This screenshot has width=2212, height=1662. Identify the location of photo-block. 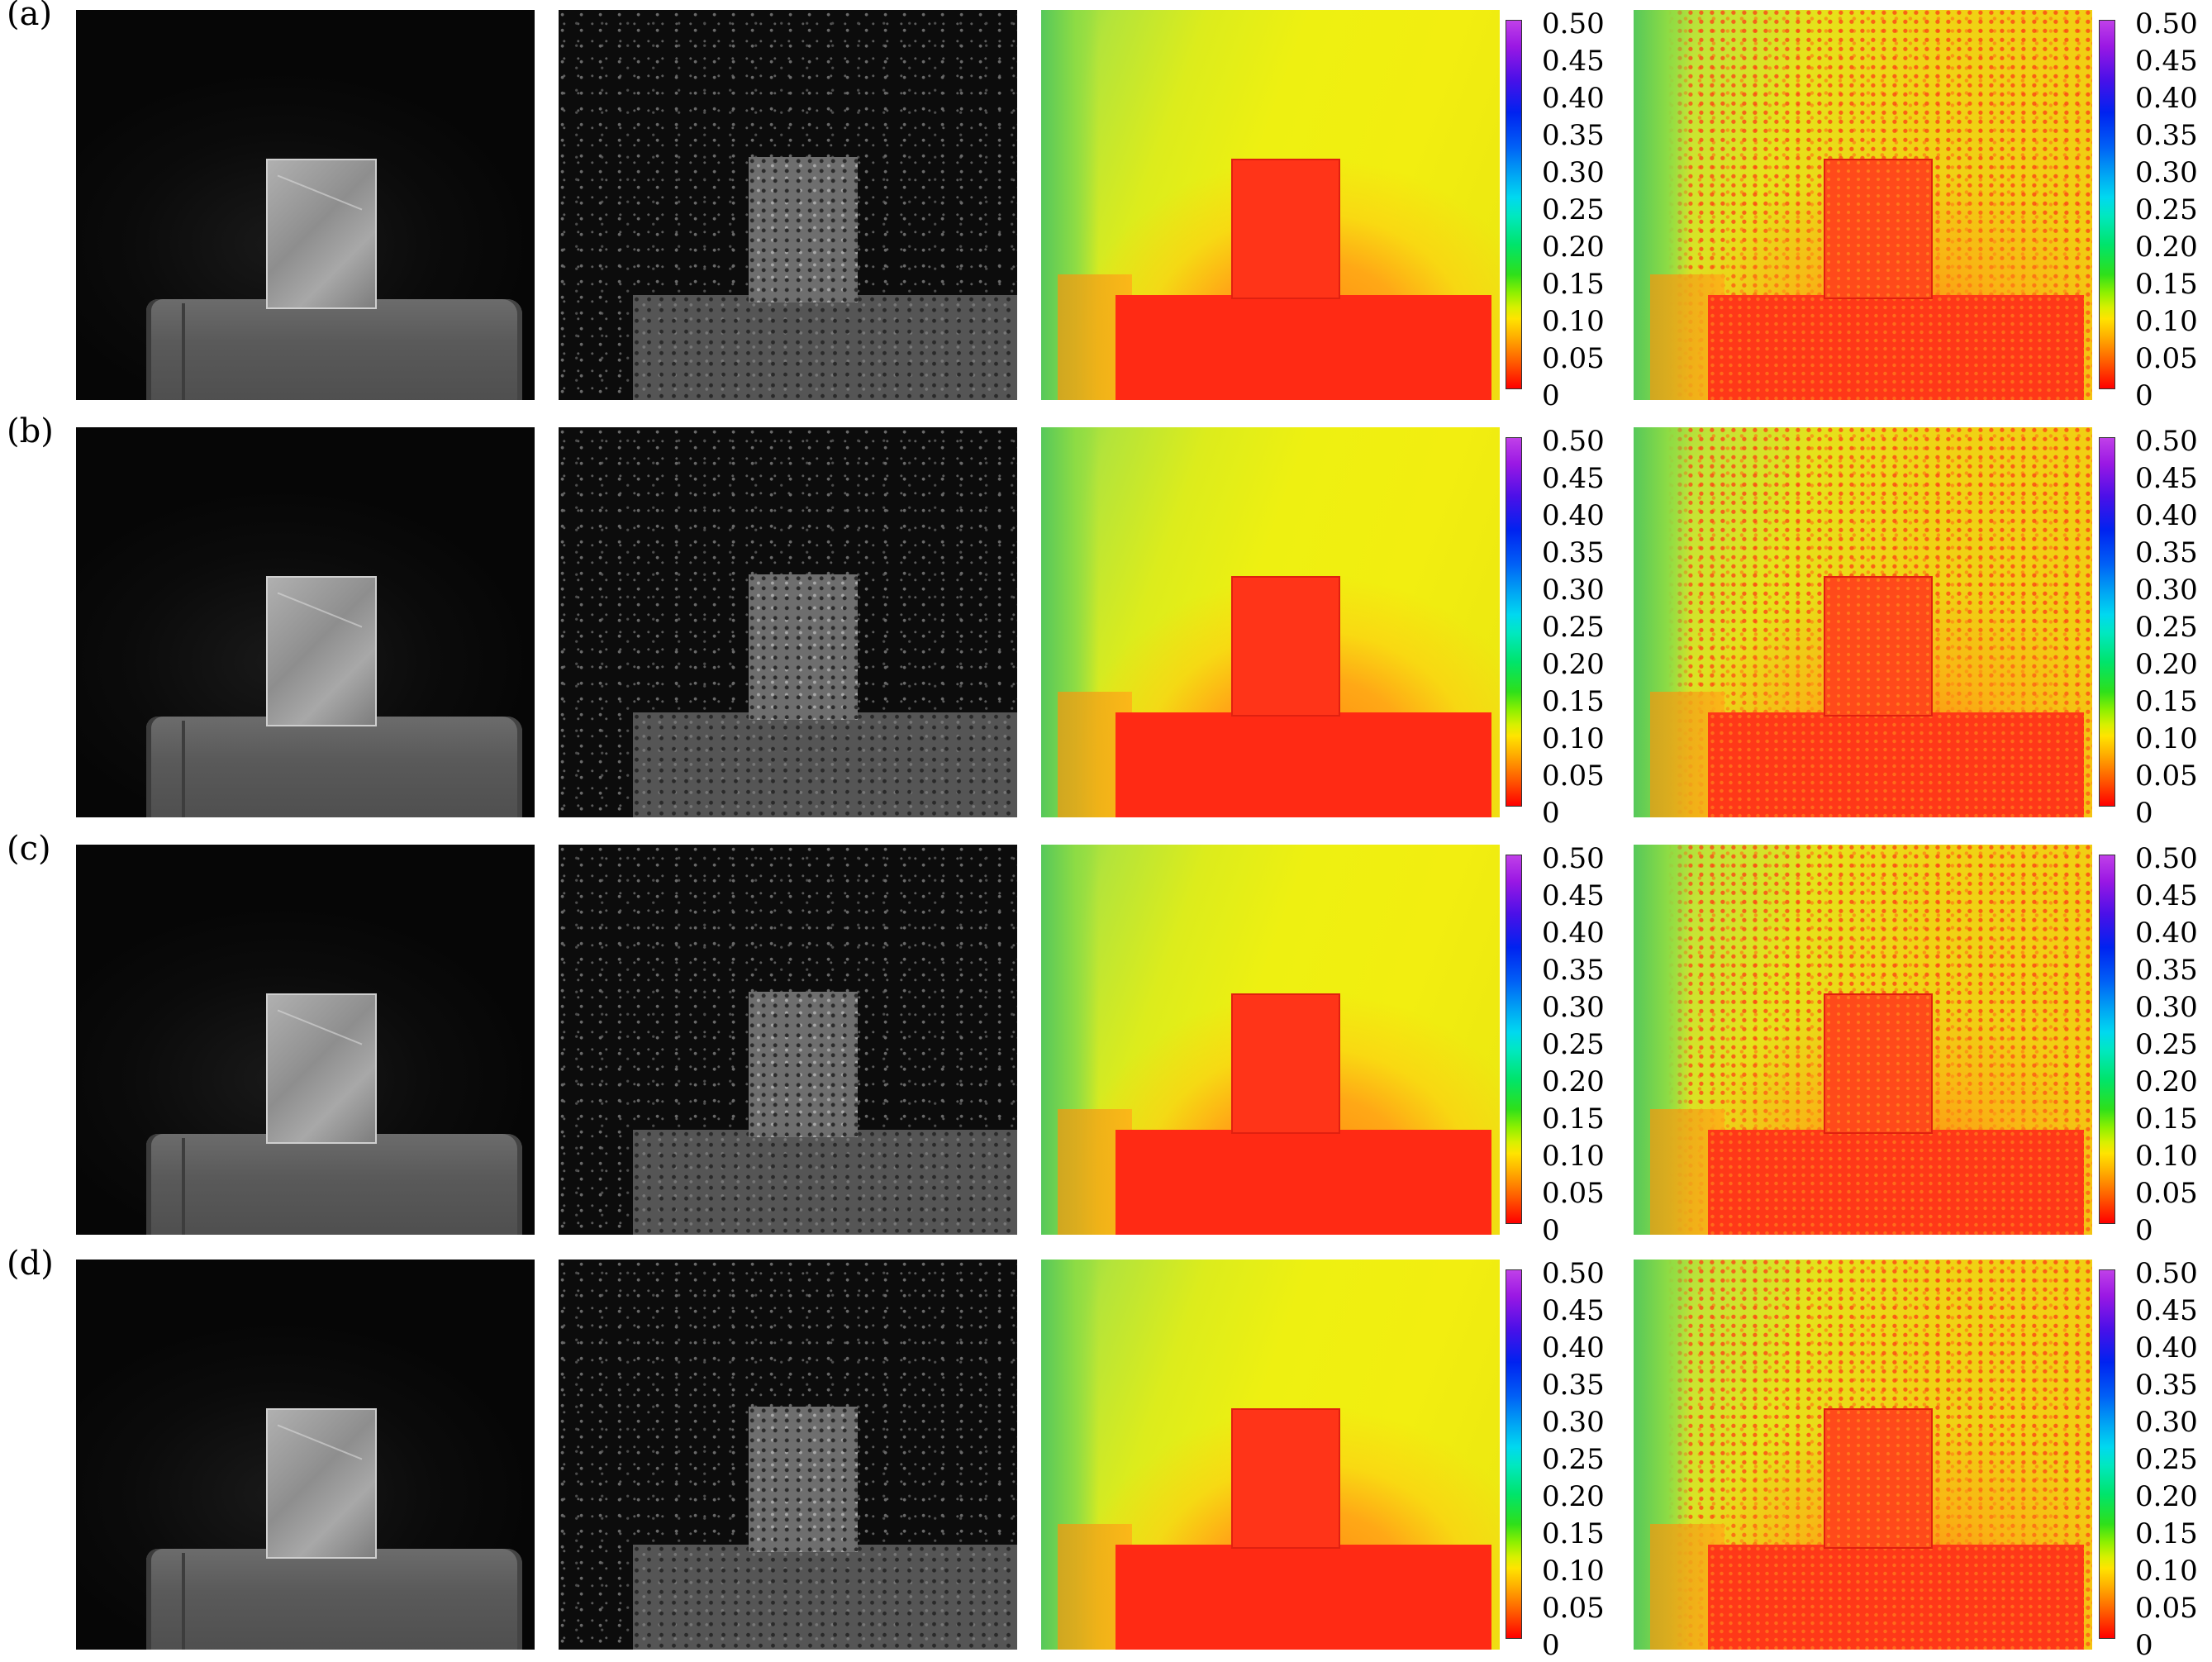
(321, 1068).